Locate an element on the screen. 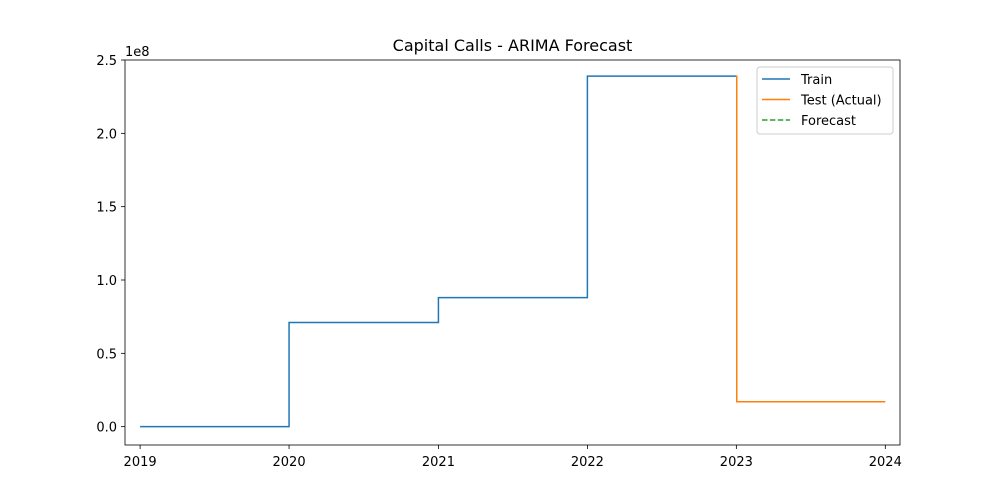 The height and width of the screenshot is (500, 1000). legend: Train Test (Actual) Forecast is located at coordinates (825, 100).